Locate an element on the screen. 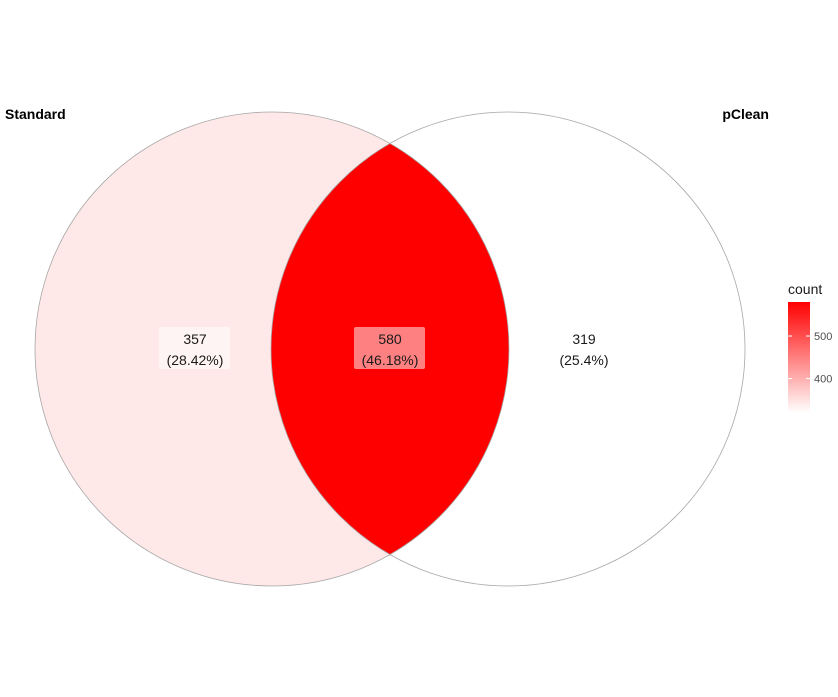 Image resolution: width=838 pixels, height=697 pixels. legend-tick-label: 400 is located at coordinates (823, 380).